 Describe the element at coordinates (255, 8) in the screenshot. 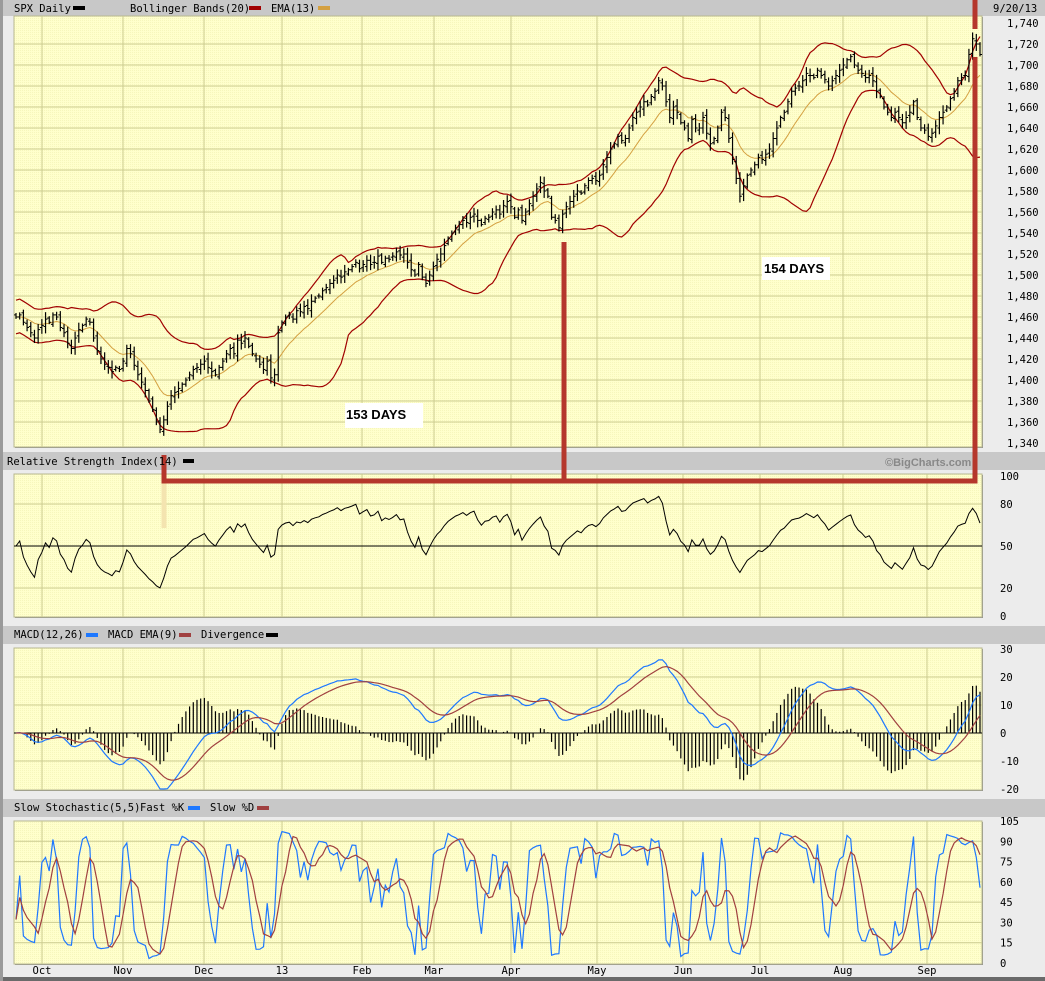

I see `legend-bollinger-swatch` at that location.